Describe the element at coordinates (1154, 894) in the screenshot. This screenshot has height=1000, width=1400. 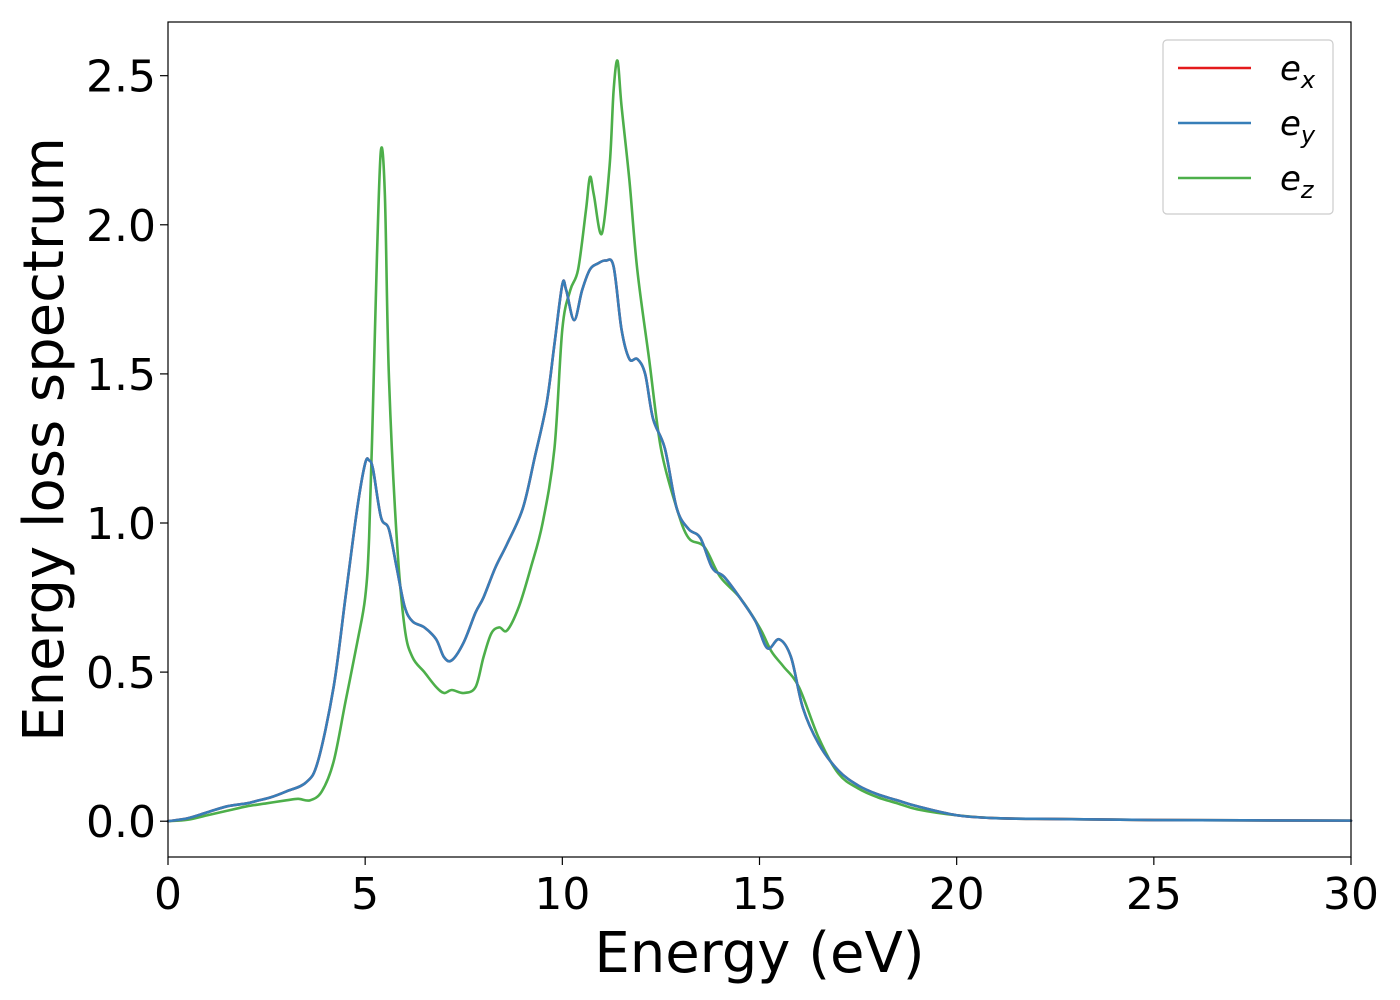
I see `x-tick-label: 25` at that location.